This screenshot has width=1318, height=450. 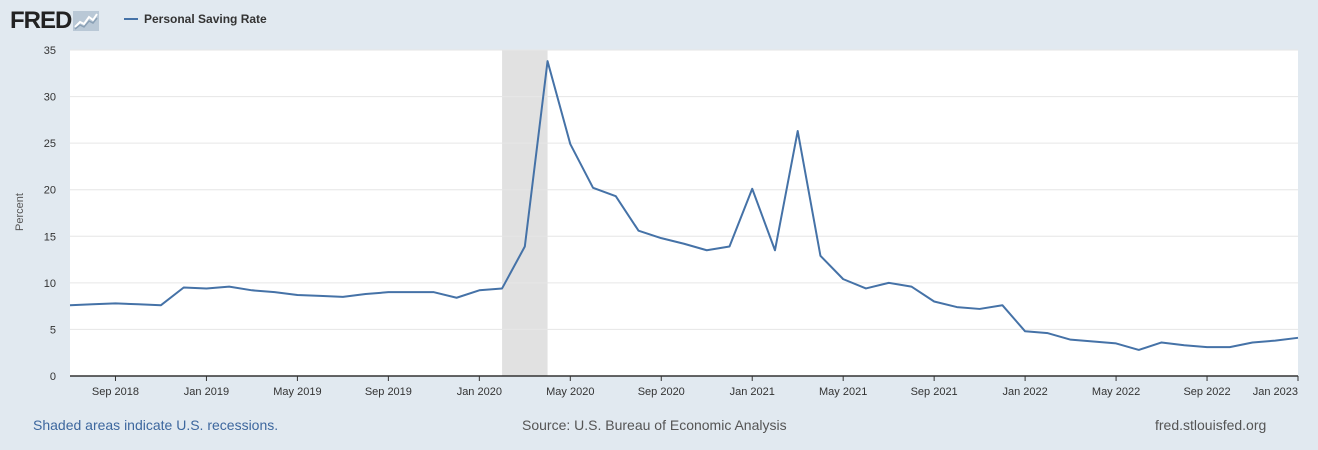 What do you see at coordinates (661, 392) in the screenshot?
I see `x-tick-label: Sep 2020` at bounding box center [661, 392].